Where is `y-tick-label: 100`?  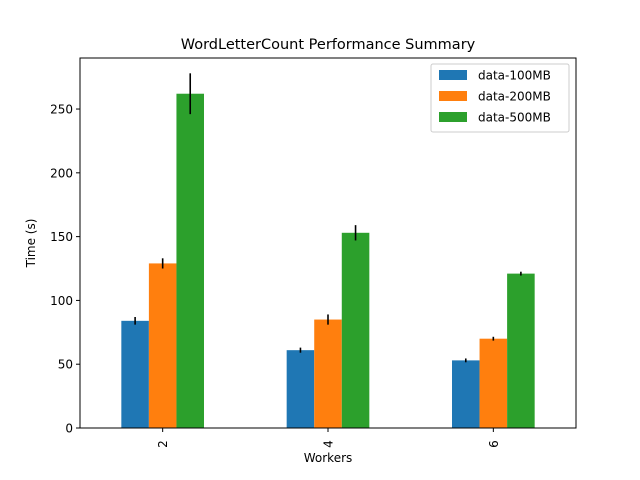 y-tick-label: 100 is located at coordinates (61, 301).